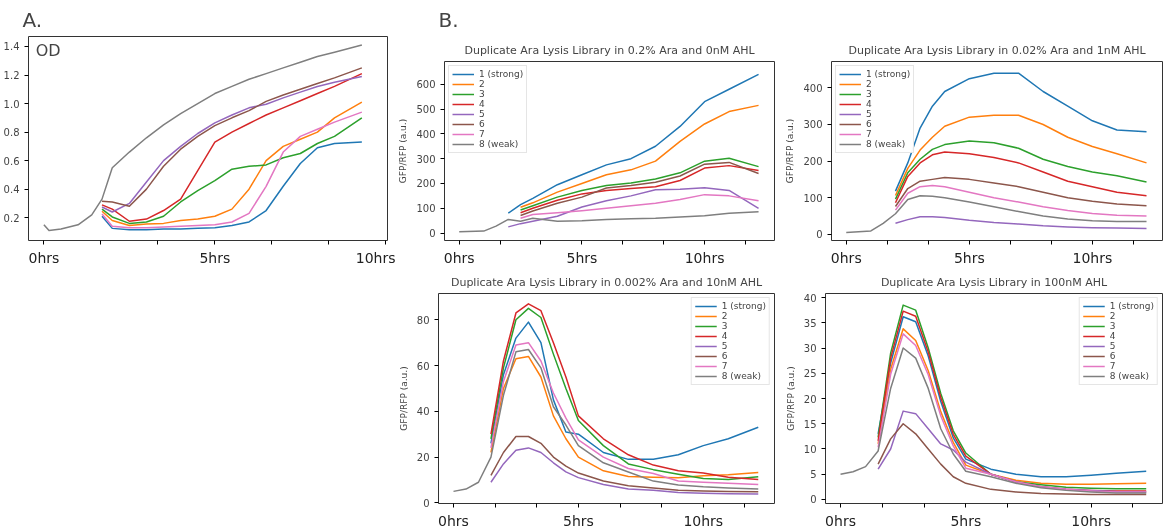  Describe the element at coordinates (810, 449) in the screenshot. I see `y-tick-label: 10` at that location.